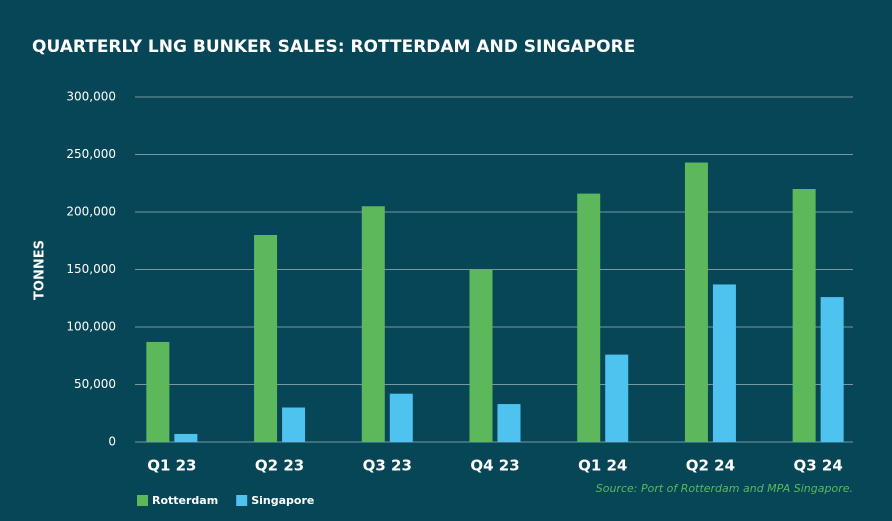  I want to click on y-tick-label: 250,000, so click(91, 154).